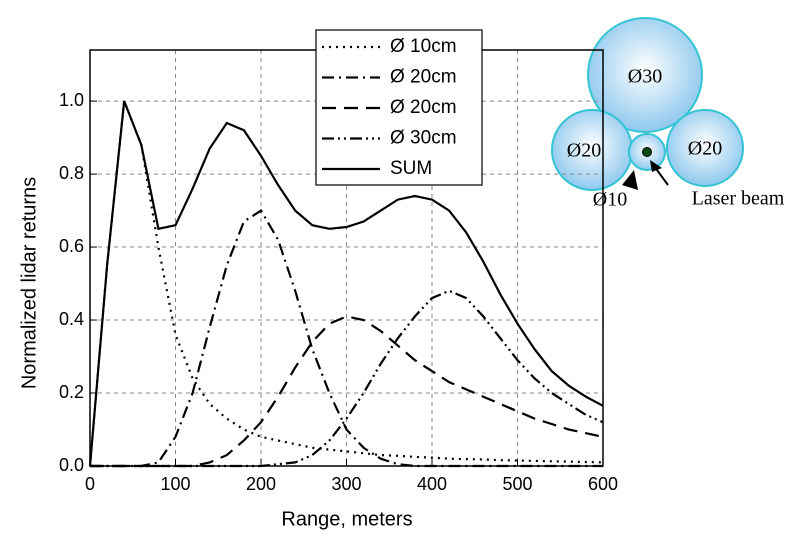 This screenshot has width=800, height=539. Describe the element at coordinates (517, 484) in the screenshot. I see `x-tick-label: 500` at that location.